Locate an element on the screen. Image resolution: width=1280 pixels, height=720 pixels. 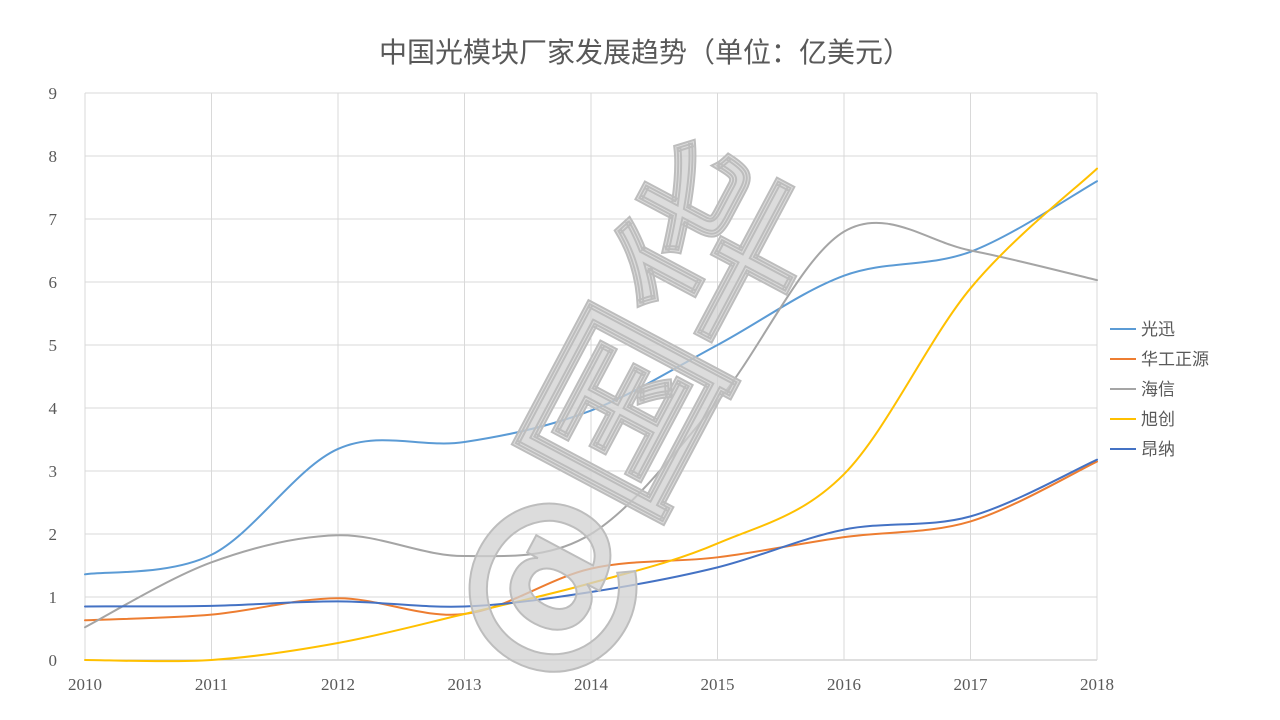
legend-label: 旭创 is located at coordinates (1158, 420).